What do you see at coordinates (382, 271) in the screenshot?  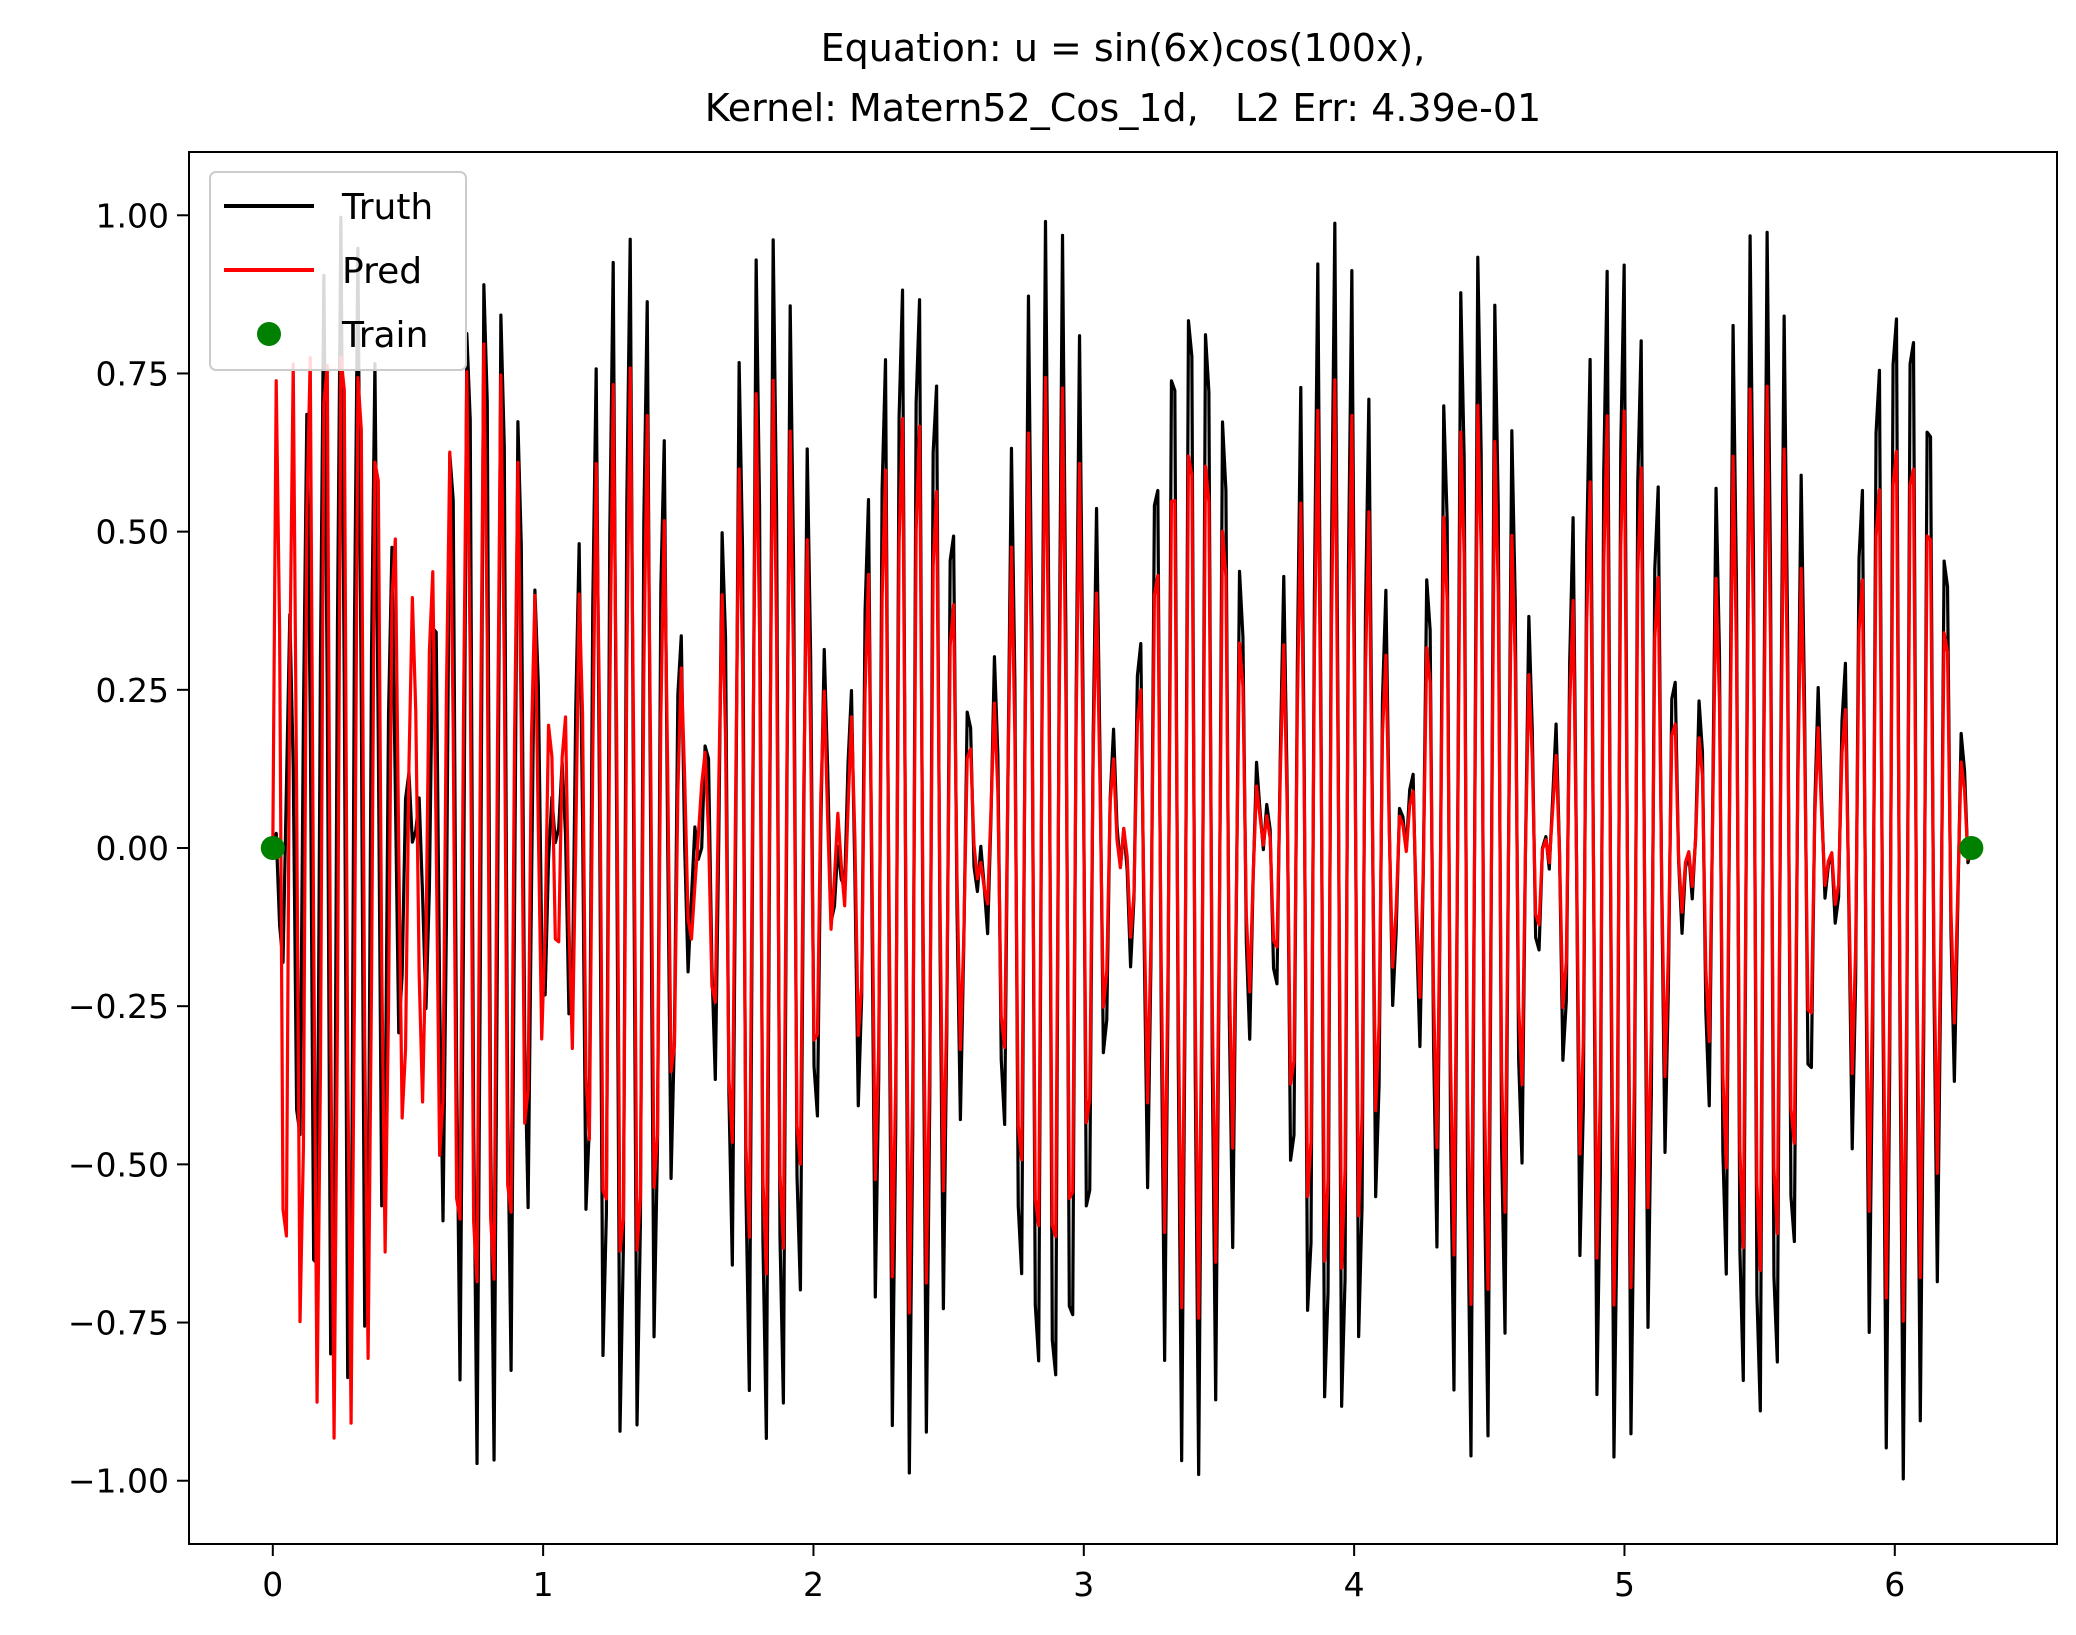 I see `legend-pred-label: Pred` at bounding box center [382, 271].